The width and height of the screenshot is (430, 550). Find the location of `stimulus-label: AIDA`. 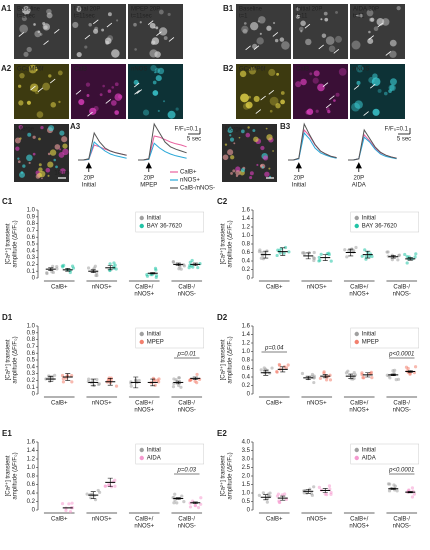

stimulus-label: AIDA is located at coordinates (359, 186).